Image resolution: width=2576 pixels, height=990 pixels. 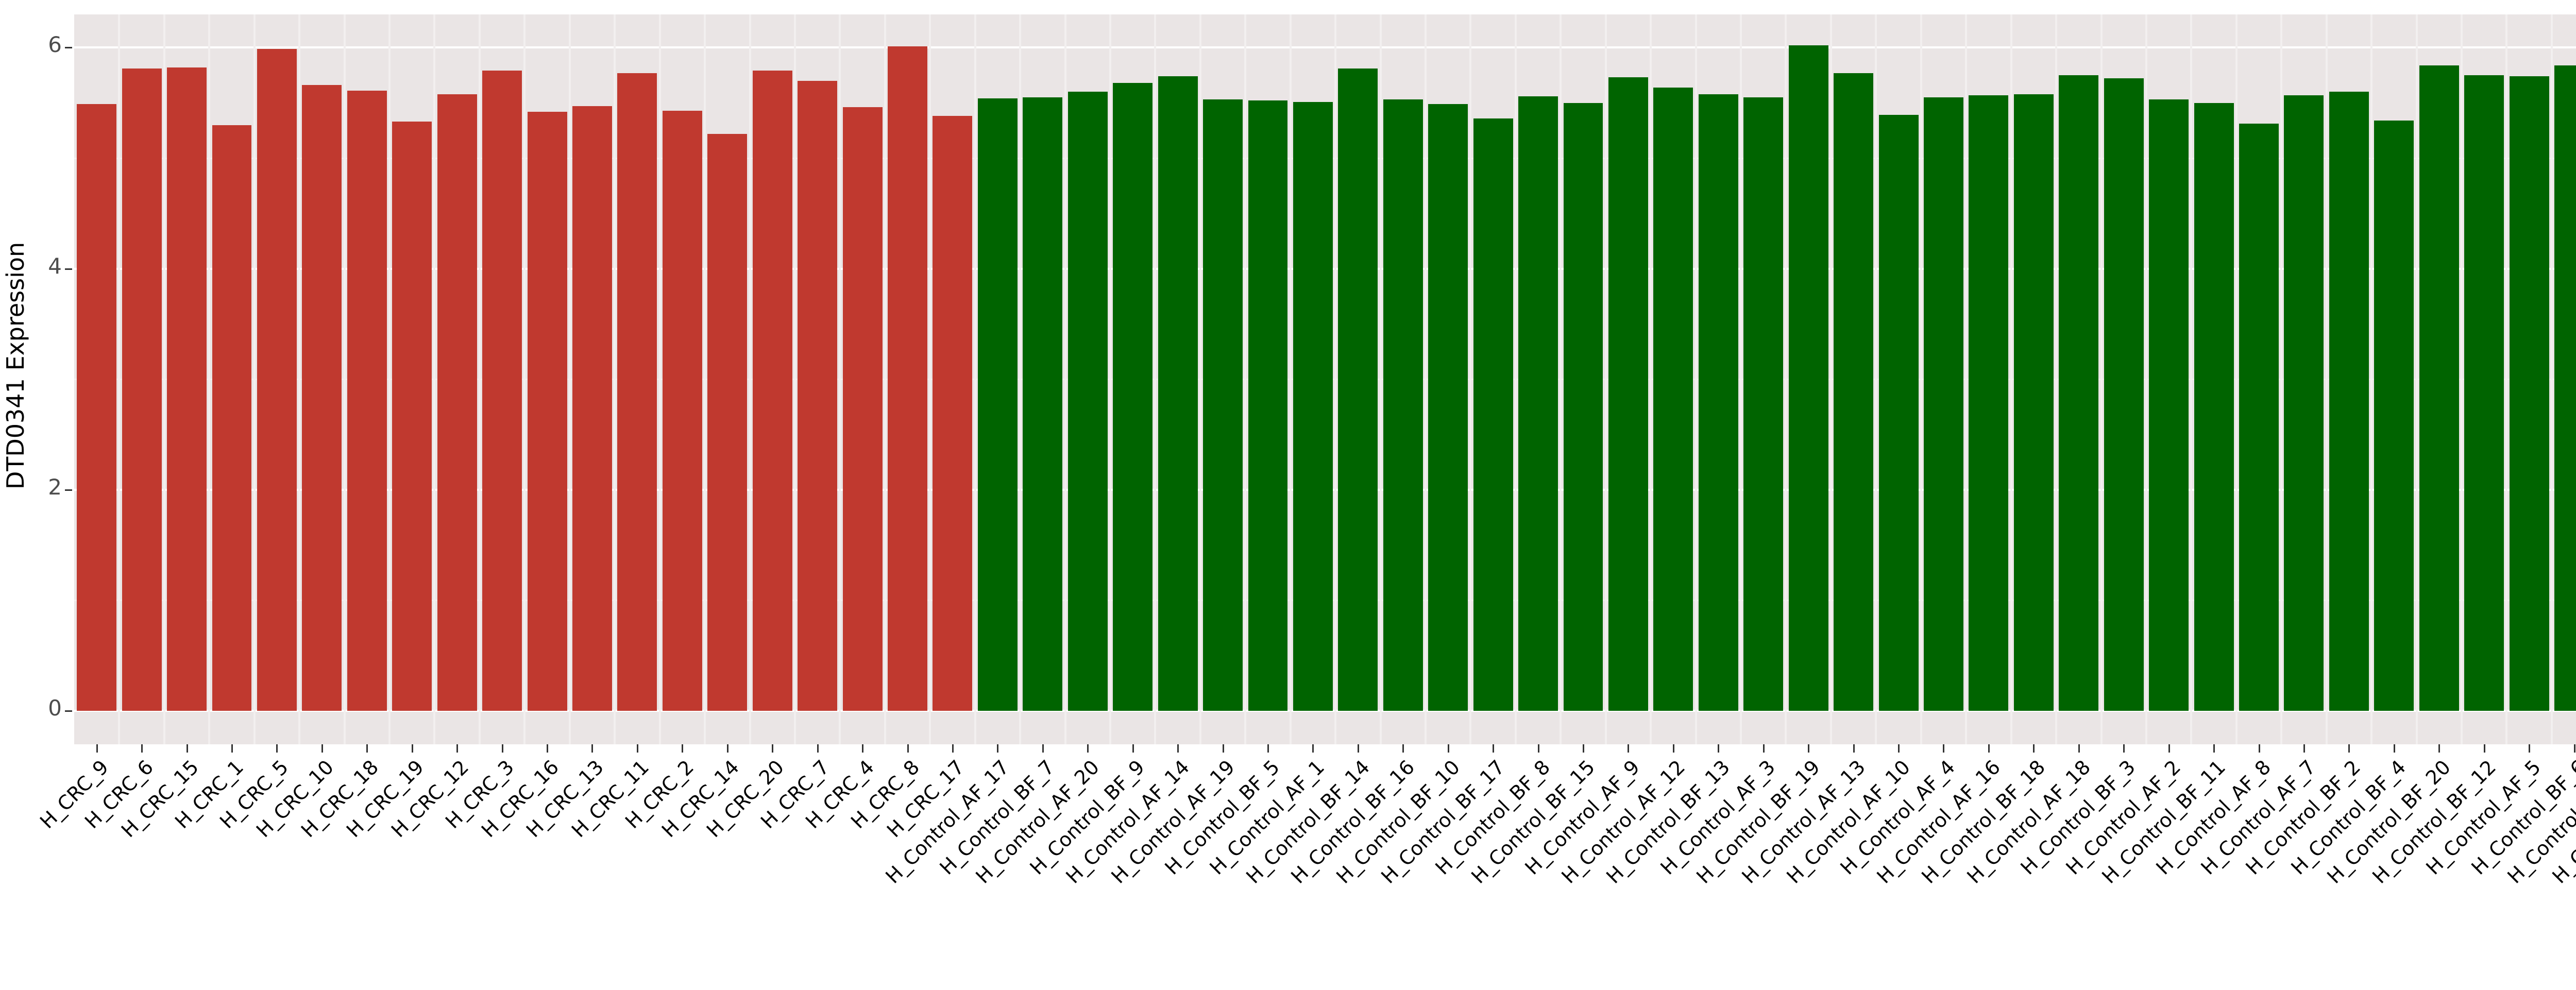 What do you see at coordinates (55, 487) in the screenshot?
I see `y-axis-tick-label: 2` at bounding box center [55, 487].